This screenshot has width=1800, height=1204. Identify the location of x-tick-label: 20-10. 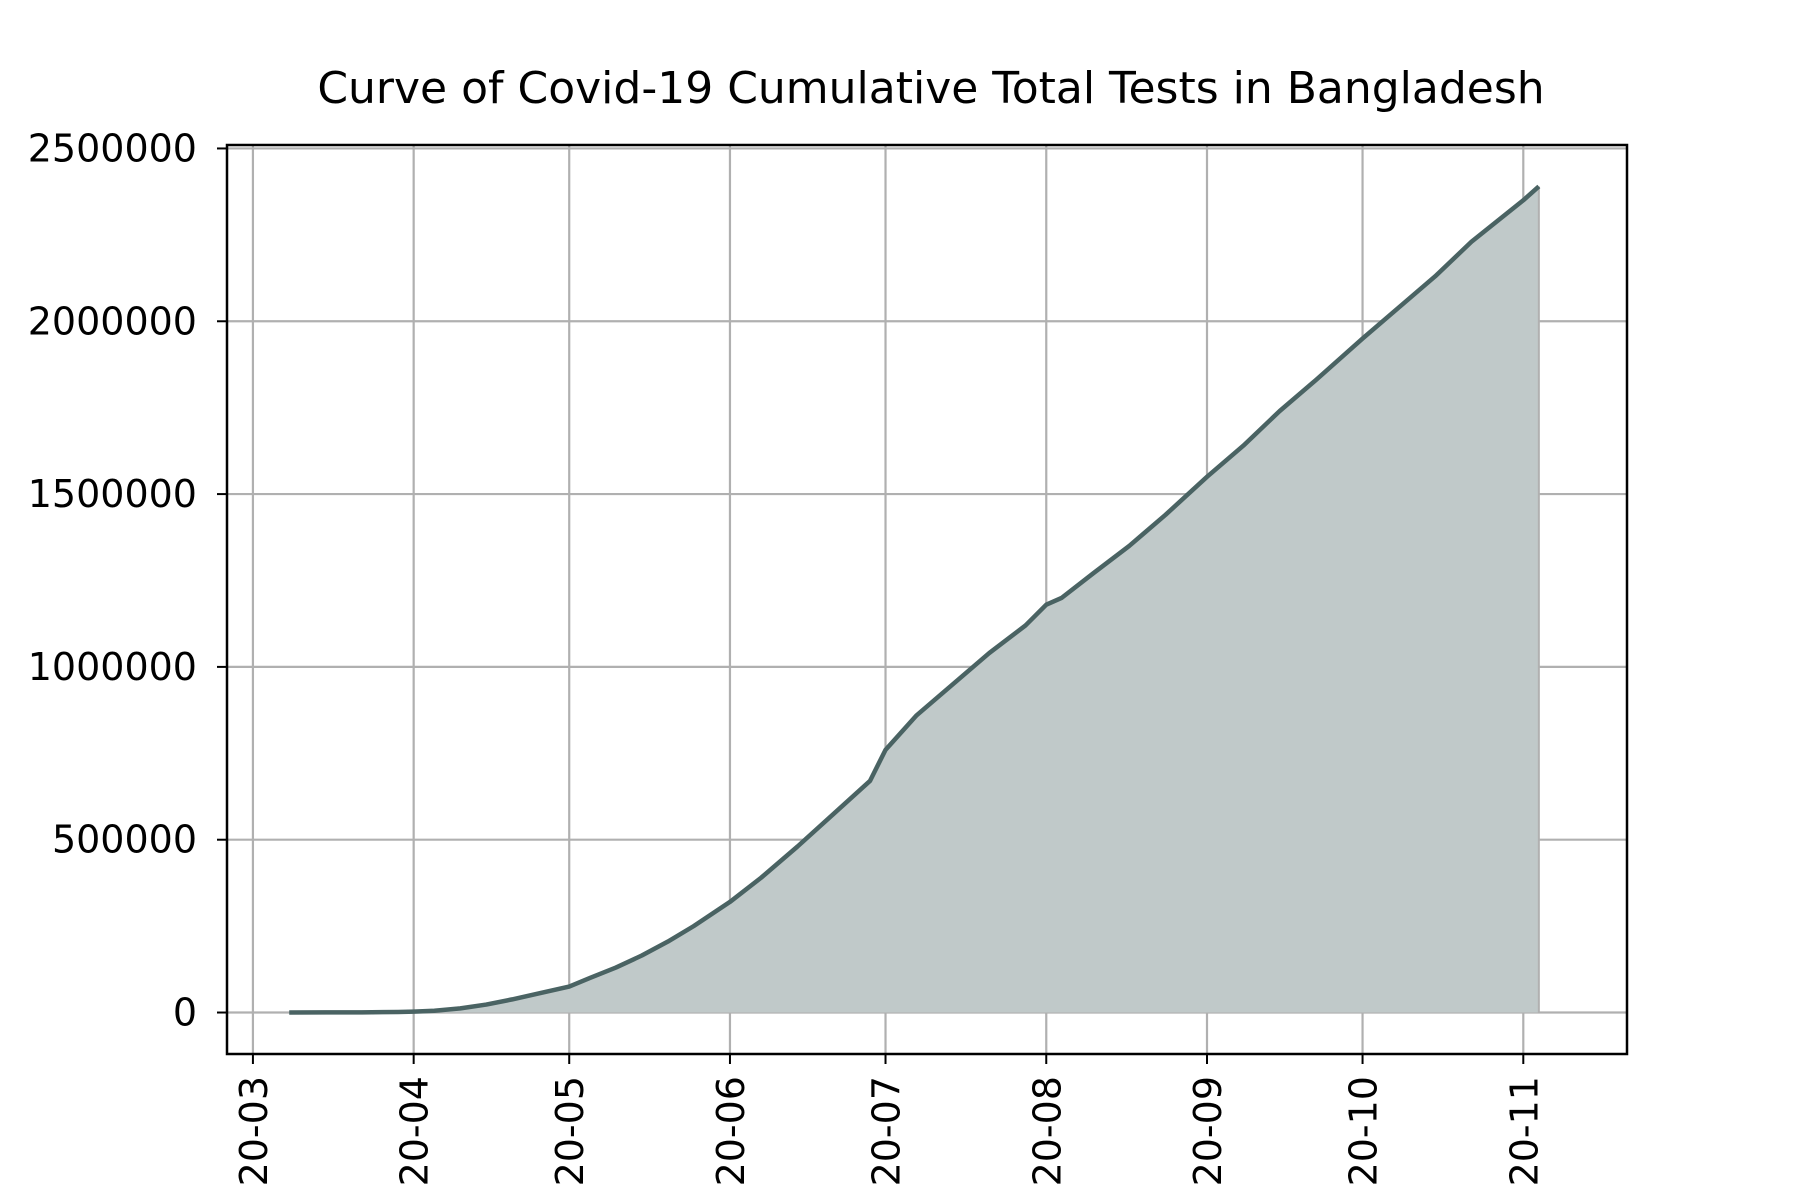
(1364, 1131).